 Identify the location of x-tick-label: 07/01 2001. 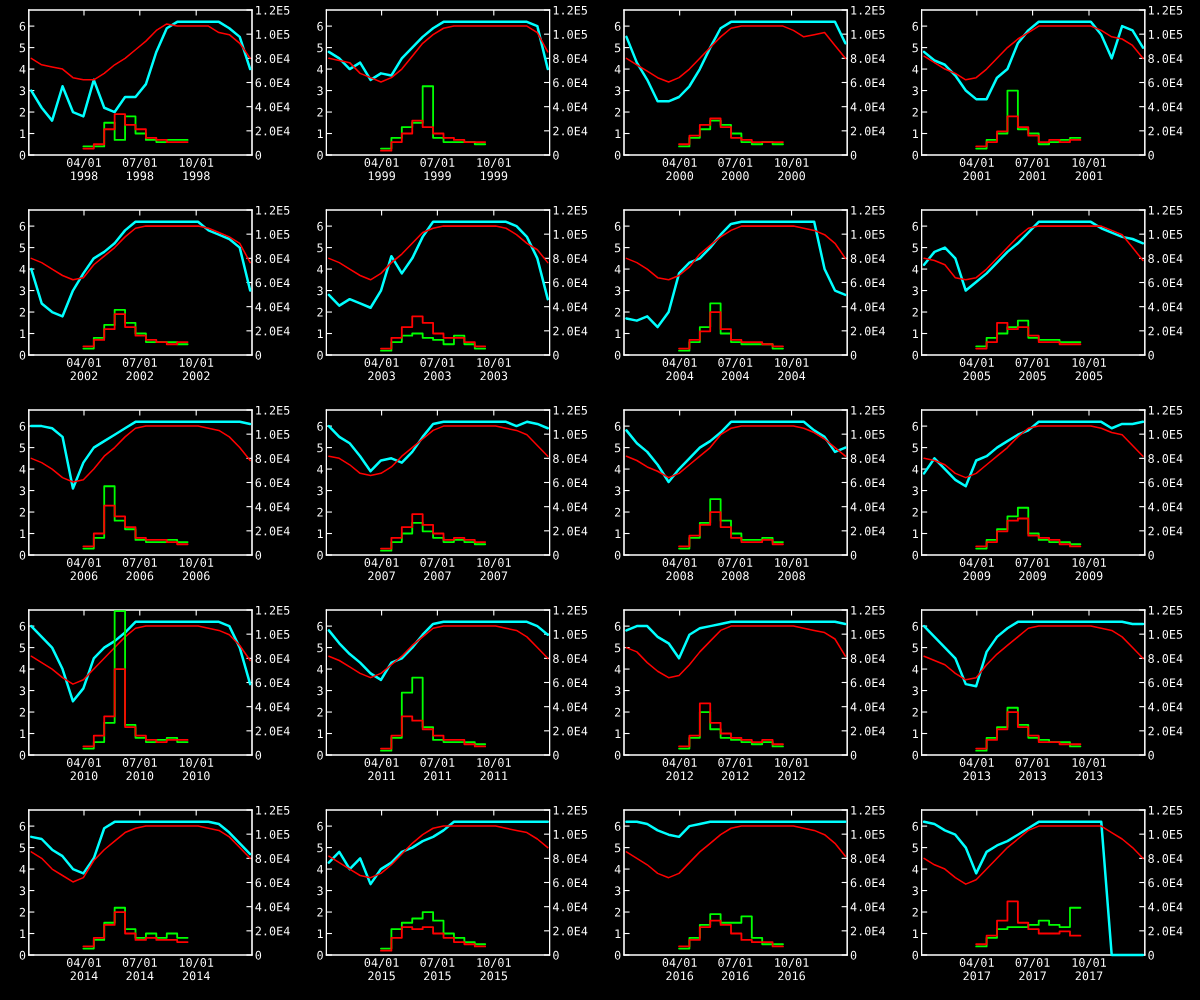
(1032, 169).